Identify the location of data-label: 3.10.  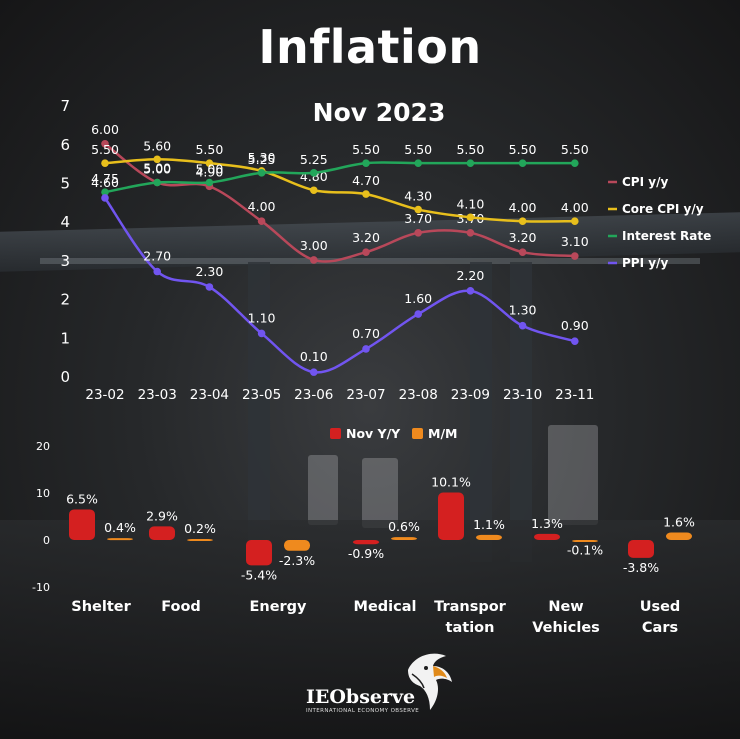
(575, 241).